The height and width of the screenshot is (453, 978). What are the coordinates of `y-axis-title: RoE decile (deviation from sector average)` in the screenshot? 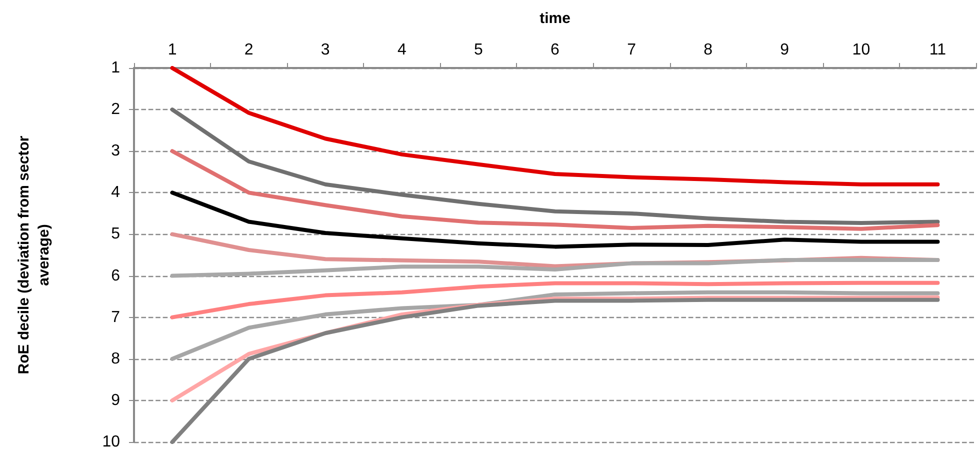 It's located at (34, 255).